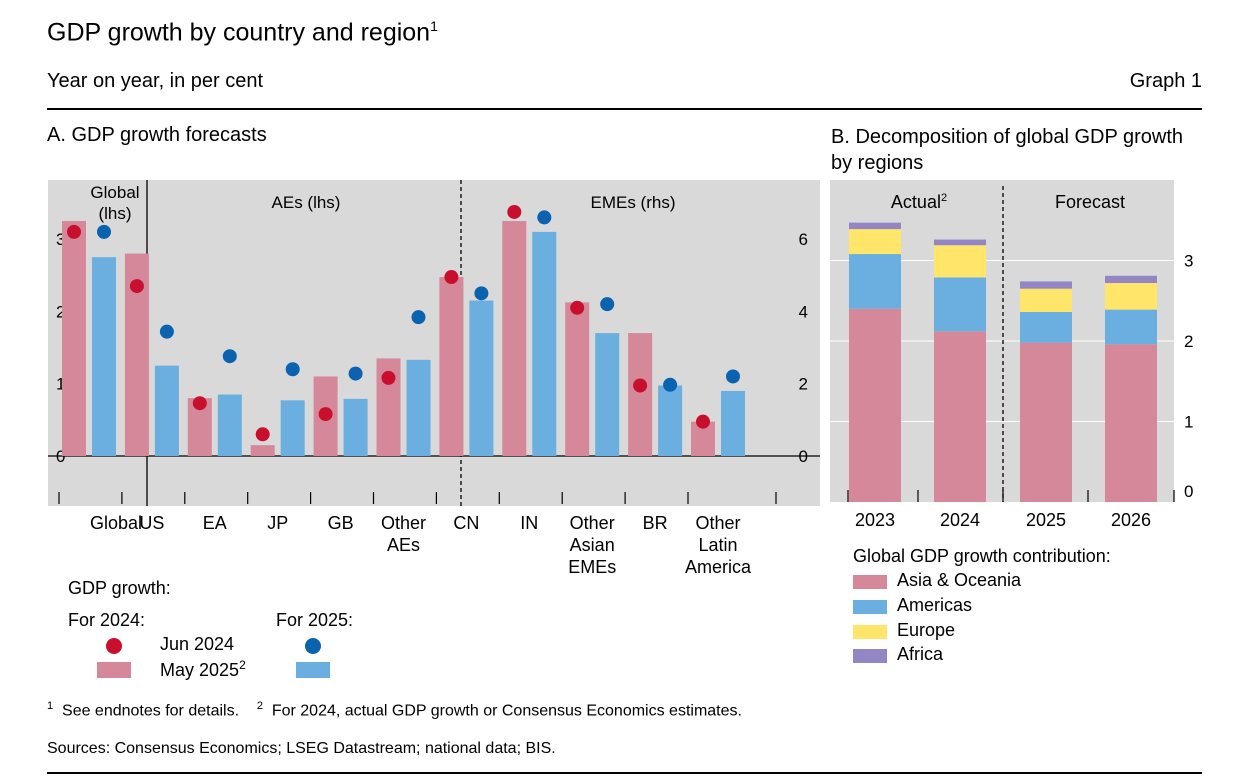 This screenshot has width=1234, height=776. What do you see at coordinates (166, 410) in the screenshot?
I see `bar-2025-us` at bounding box center [166, 410].